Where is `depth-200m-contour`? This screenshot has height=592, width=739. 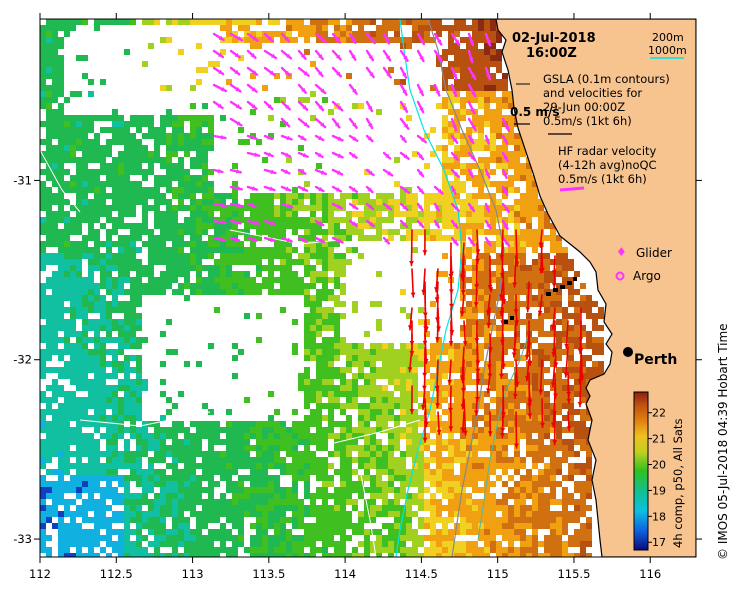 depth-200m-contour is located at coordinates (466, 288).